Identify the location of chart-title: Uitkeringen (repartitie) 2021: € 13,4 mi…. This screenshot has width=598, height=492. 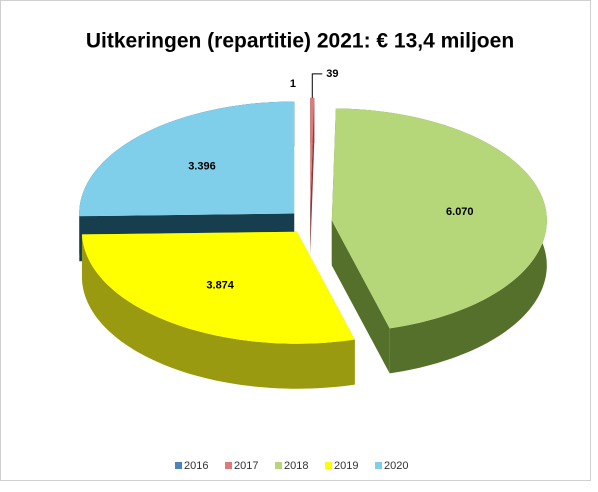
(300, 41).